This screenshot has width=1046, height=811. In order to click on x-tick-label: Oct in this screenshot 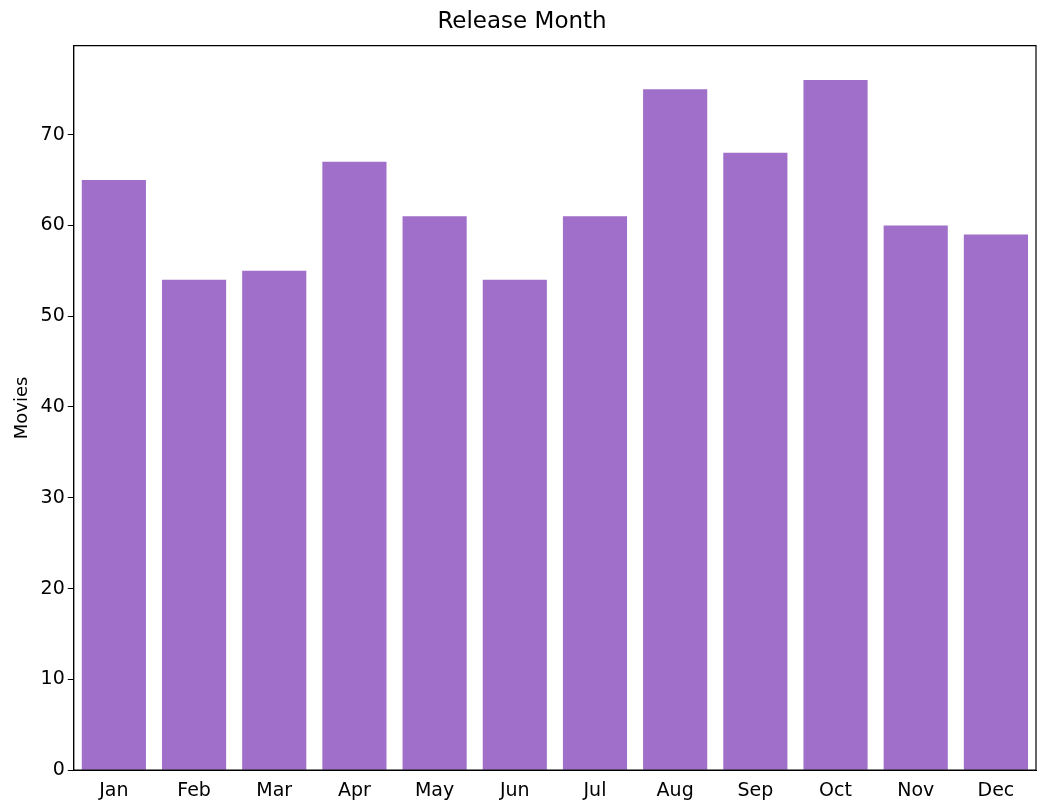, I will do `click(835, 788)`.